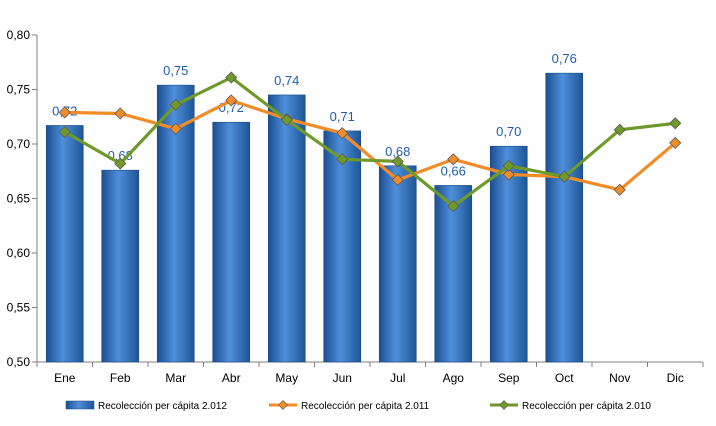  What do you see at coordinates (19, 144) in the screenshot?
I see `y-tick-label: 0,70` at bounding box center [19, 144].